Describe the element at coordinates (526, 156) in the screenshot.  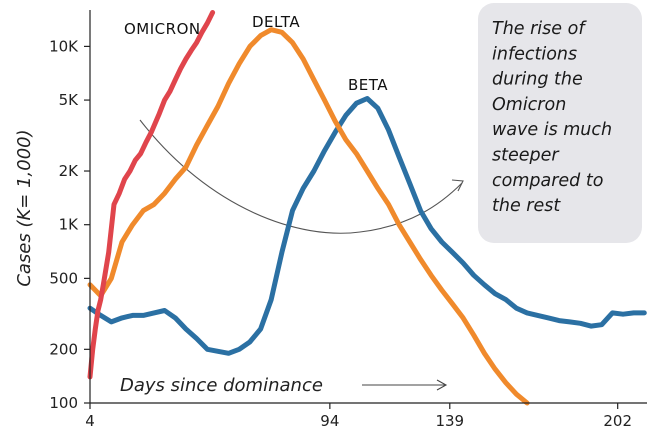
I see `annotation-line: steeper` at that location.